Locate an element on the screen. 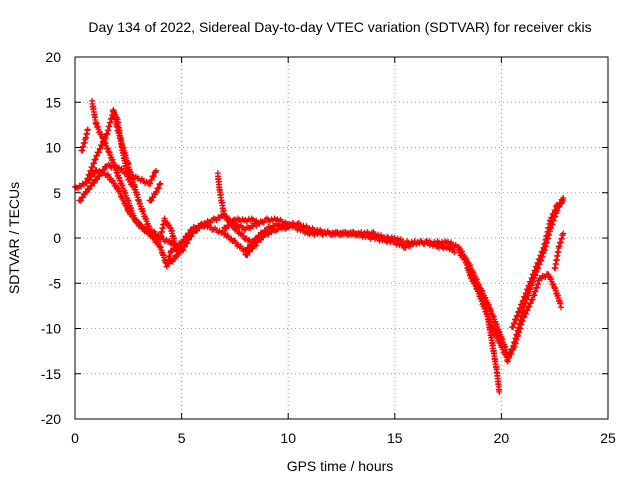 This screenshot has height=480, width=640. y-tick-label: 0 is located at coordinates (57, 238).